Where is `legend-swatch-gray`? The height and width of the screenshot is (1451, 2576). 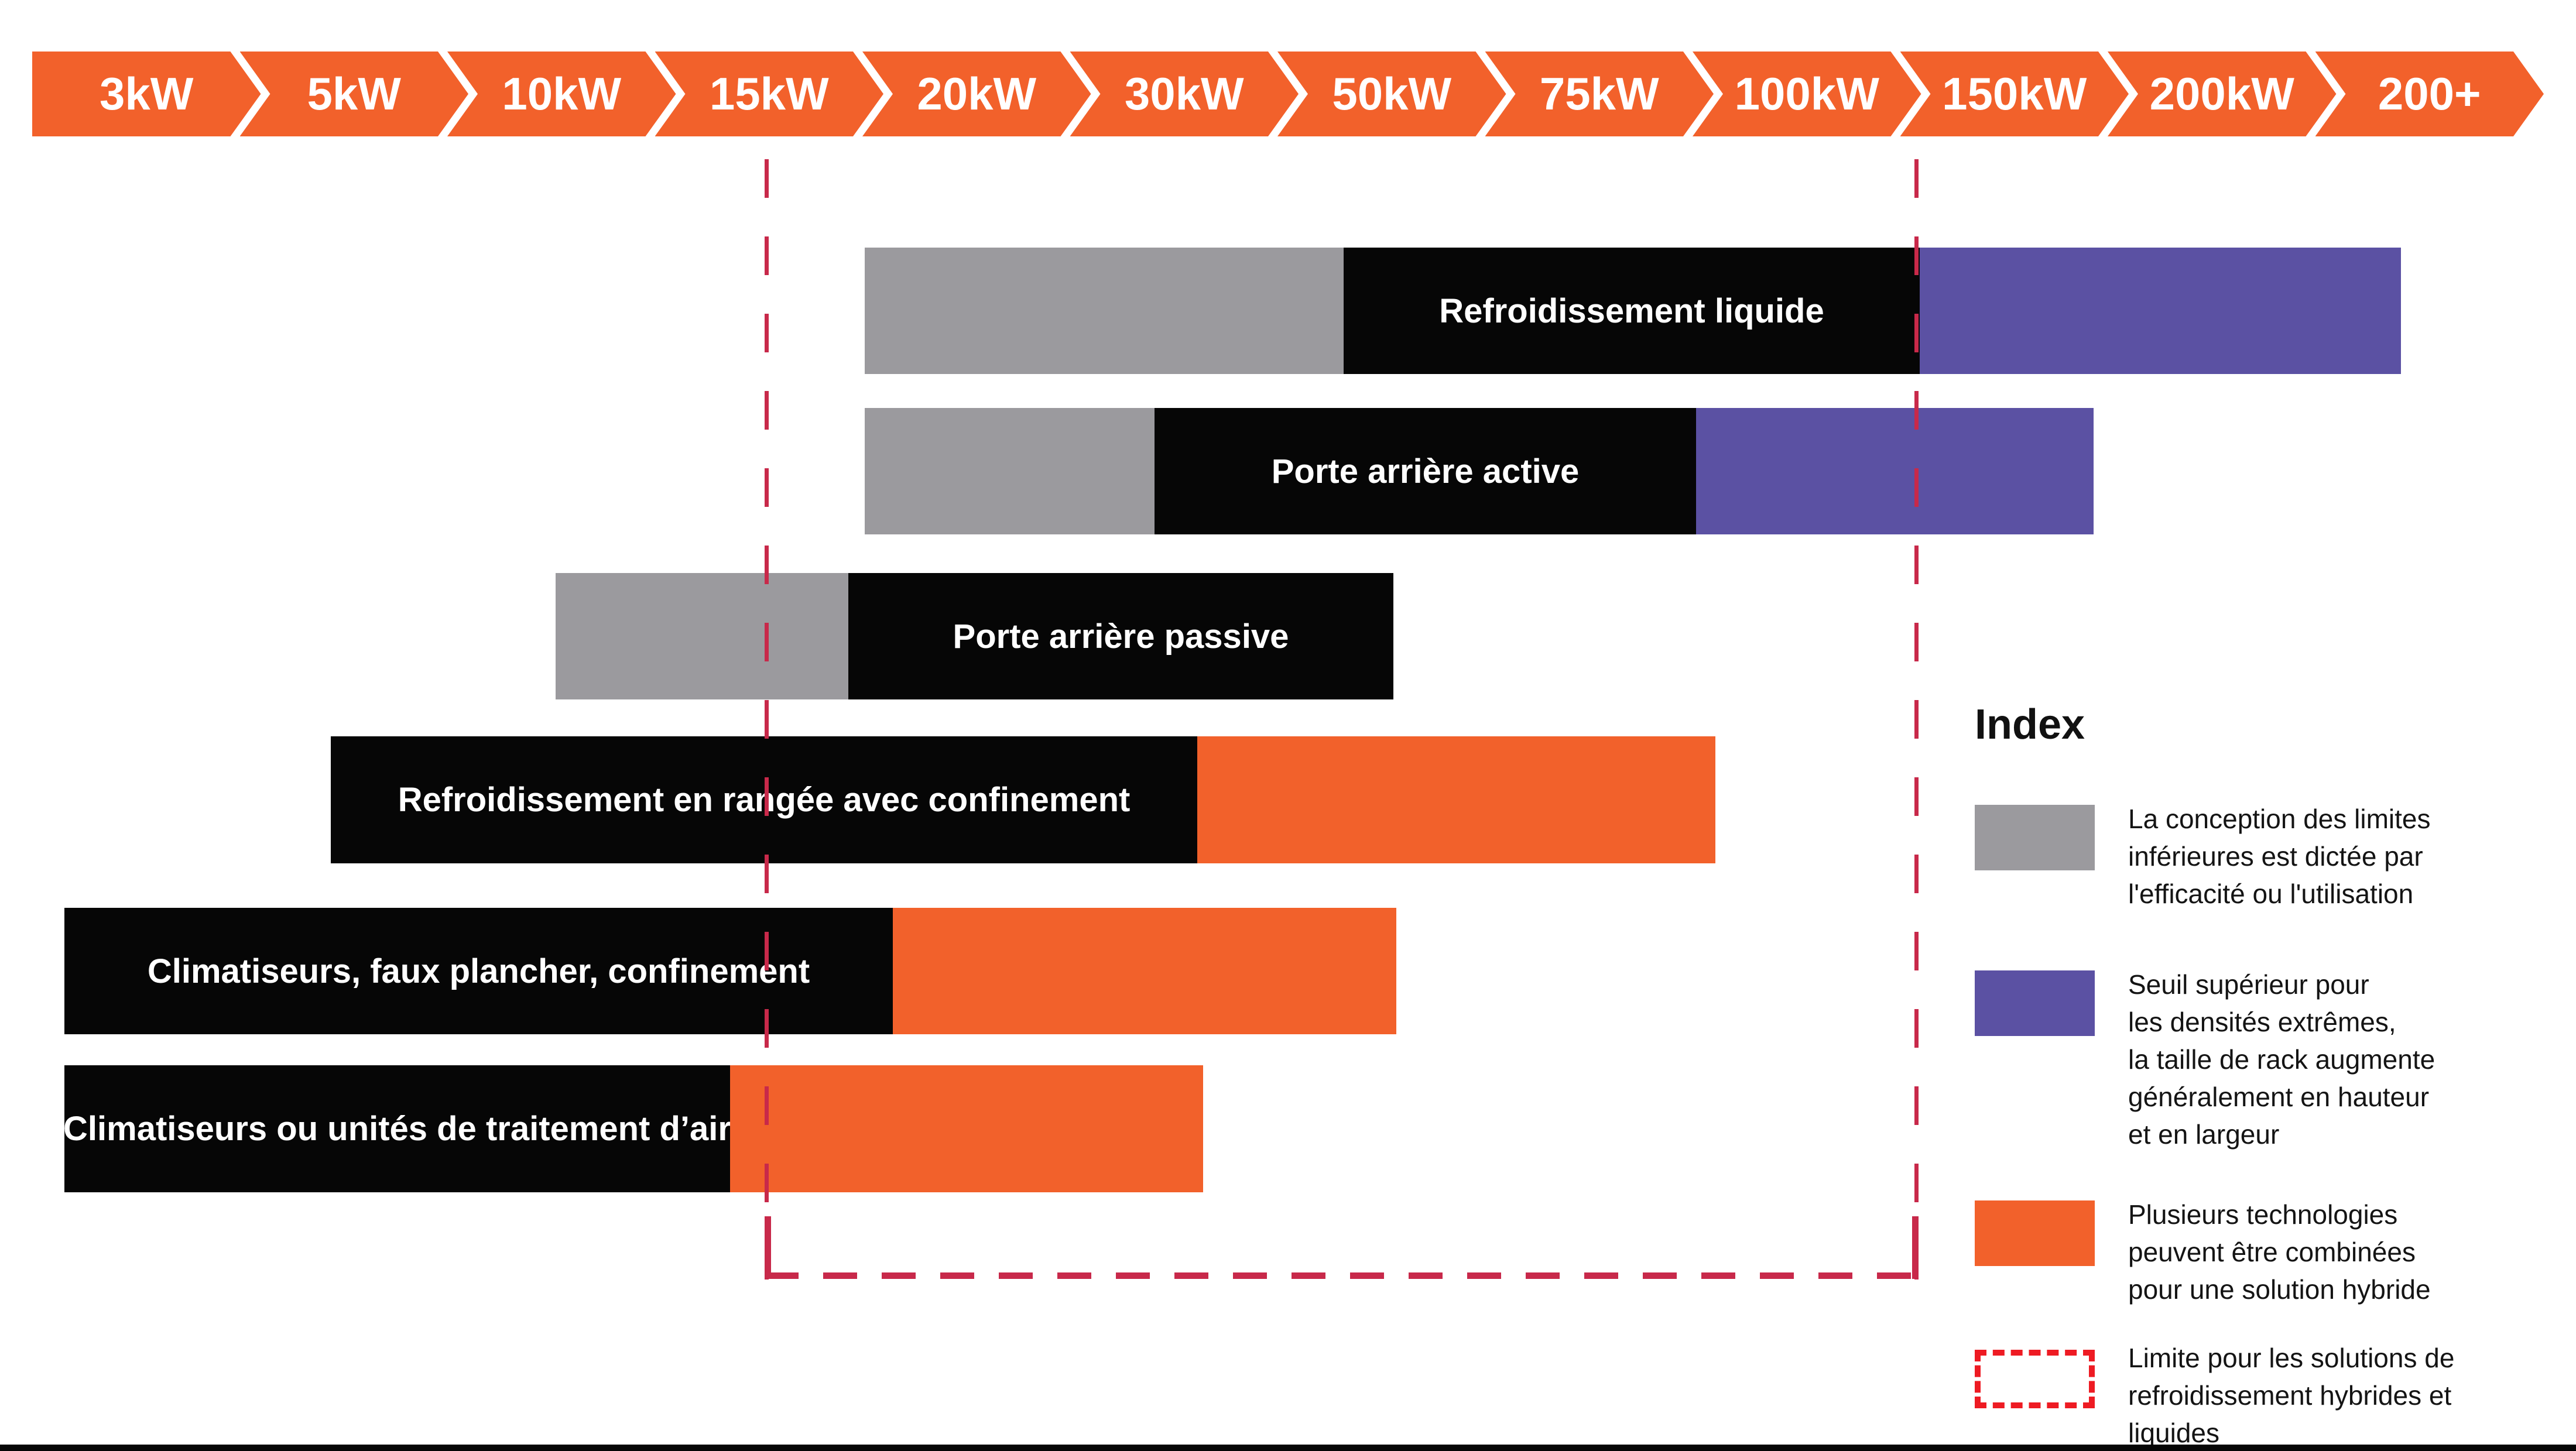 legend-swatch-gray is located at coordinates (2035, 838).